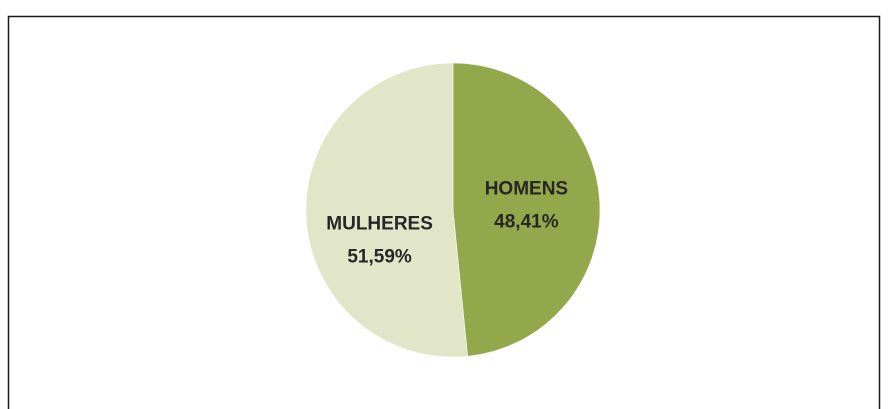 Image resolution: width=888 pixels, height=409 pixels. I want to click on slice-label: HOMENS, so click(526, 188).